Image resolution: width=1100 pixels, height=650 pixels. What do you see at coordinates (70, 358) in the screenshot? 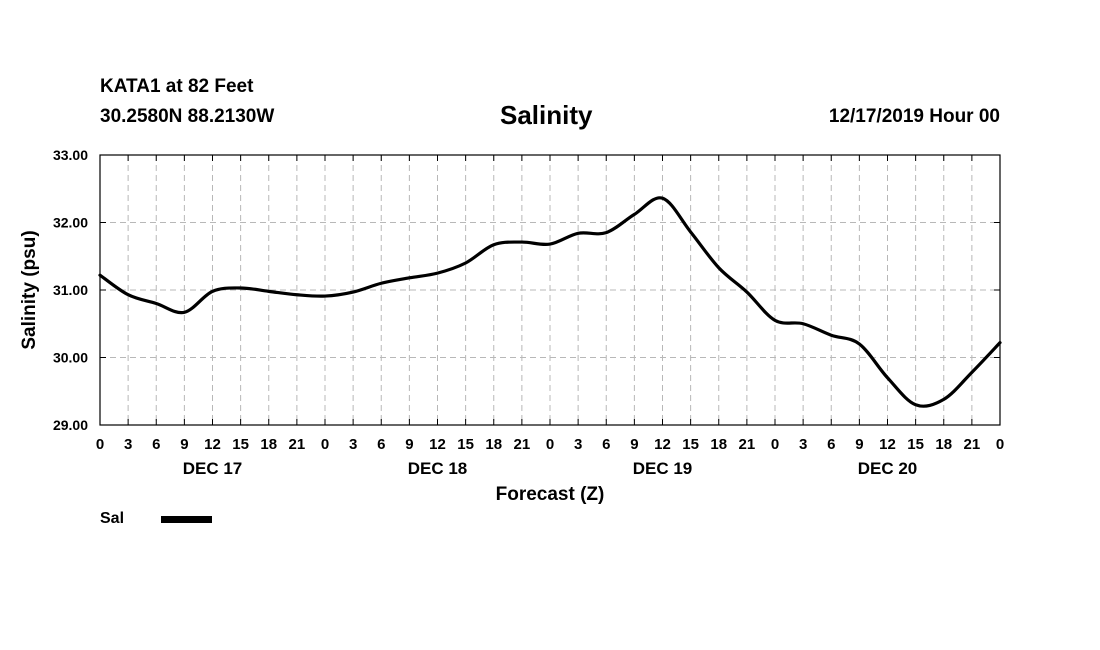
I see `y-tick-label: 30.00` at bounding box center [70, 358].